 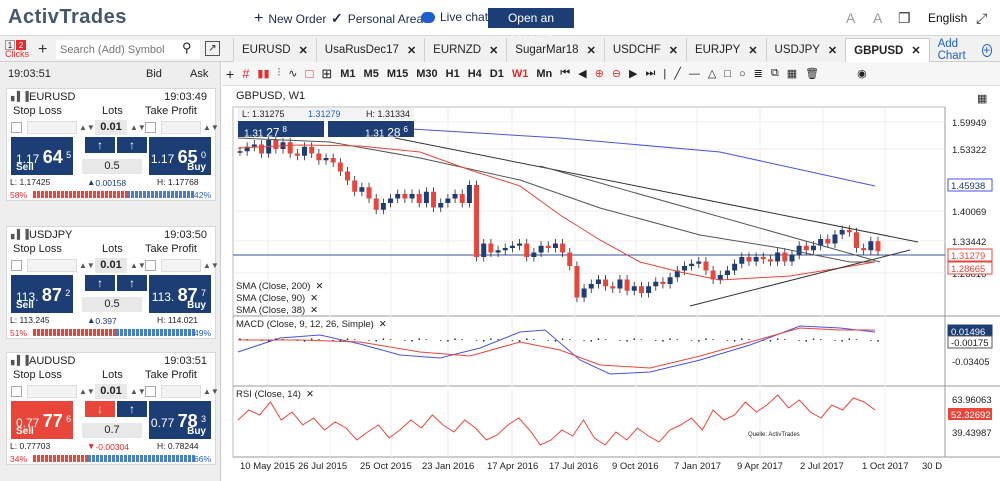 What do you see at coordinates (496, 73) in the screenshot?
I see `timeframe-d1: D1` at bounding box center [496, 73].